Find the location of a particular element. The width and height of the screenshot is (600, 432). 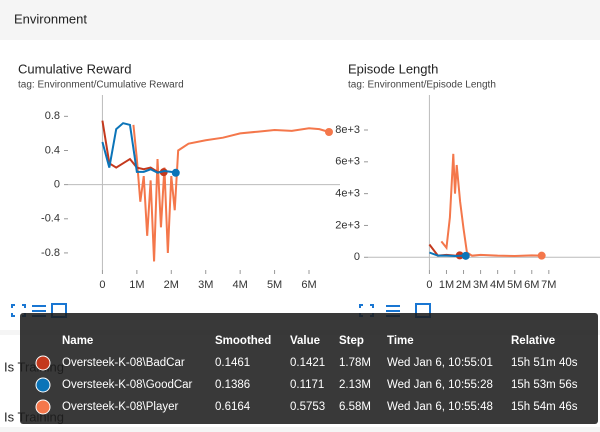

section-title: Environment is located at coordinates (50, 18).